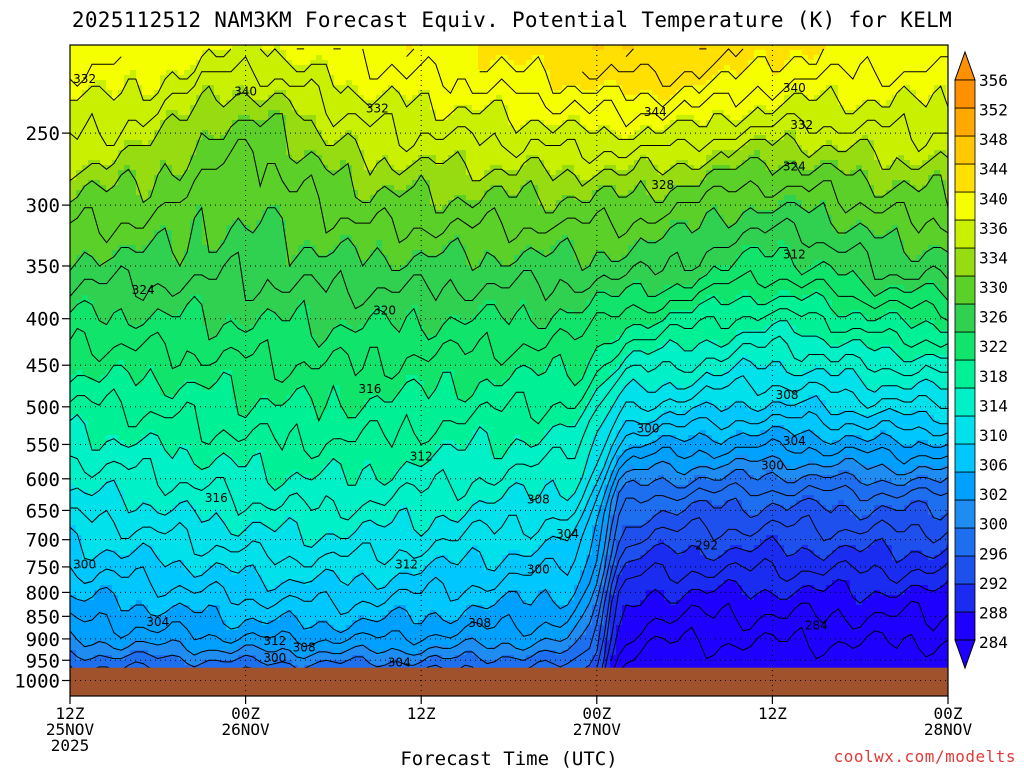 This screenshot has width=1024, height=768. Describe the element at coordinates (993, 317) in the screenshot. I see `colorbar-label: 326` at that location.